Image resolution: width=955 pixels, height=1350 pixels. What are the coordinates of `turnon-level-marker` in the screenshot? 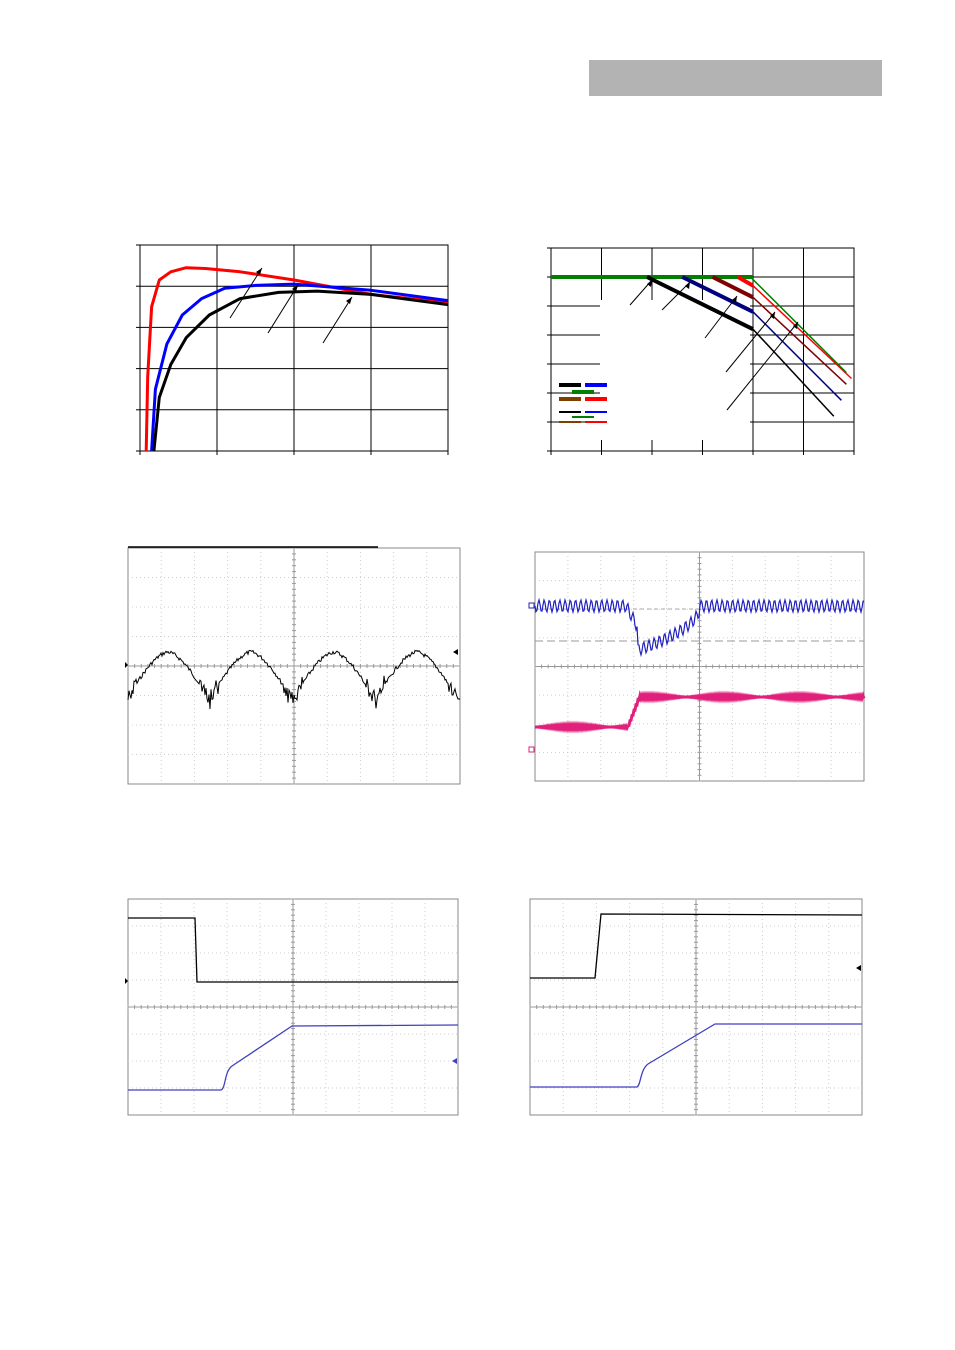 It's located at (858, 968).